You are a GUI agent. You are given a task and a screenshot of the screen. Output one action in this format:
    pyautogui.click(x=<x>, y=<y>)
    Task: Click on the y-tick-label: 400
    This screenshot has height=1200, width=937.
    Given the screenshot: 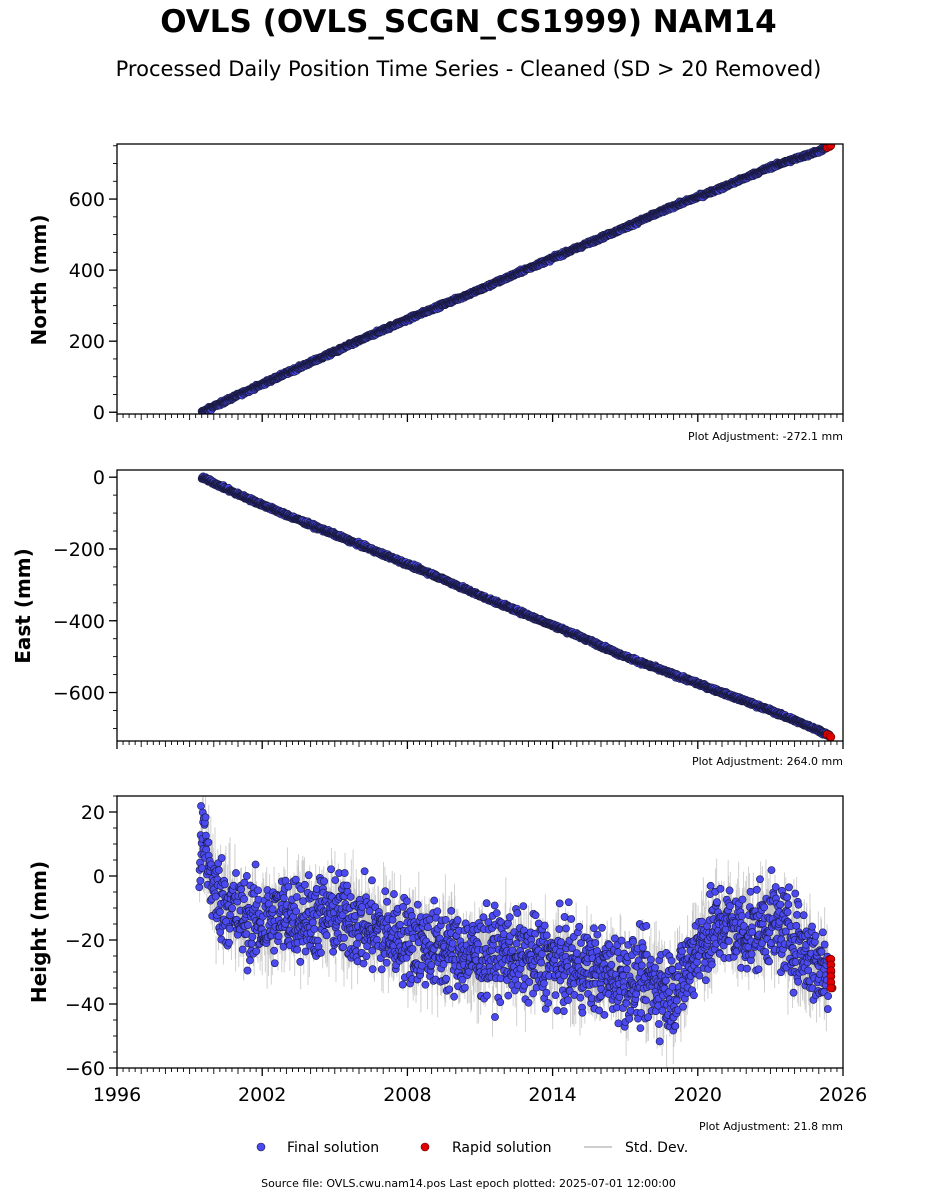 What is the action you would take?
    pyautogui.click(x=87, y=271)
    